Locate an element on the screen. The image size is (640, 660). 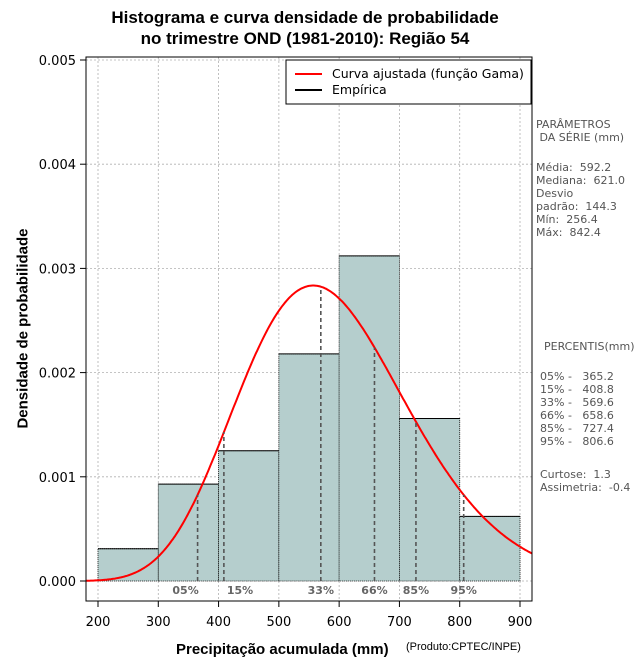
x-axis-title: Precipitação acumulada (mm) is located at coordinates (282, 649).